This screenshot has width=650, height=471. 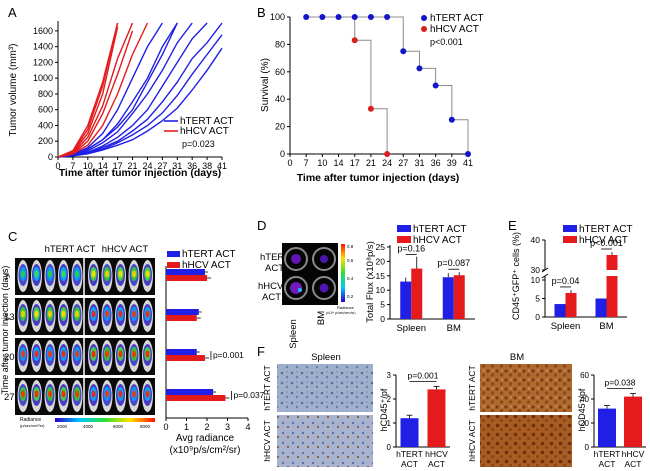 I want to click on bli-well-plate, so click(x=310, y=274).